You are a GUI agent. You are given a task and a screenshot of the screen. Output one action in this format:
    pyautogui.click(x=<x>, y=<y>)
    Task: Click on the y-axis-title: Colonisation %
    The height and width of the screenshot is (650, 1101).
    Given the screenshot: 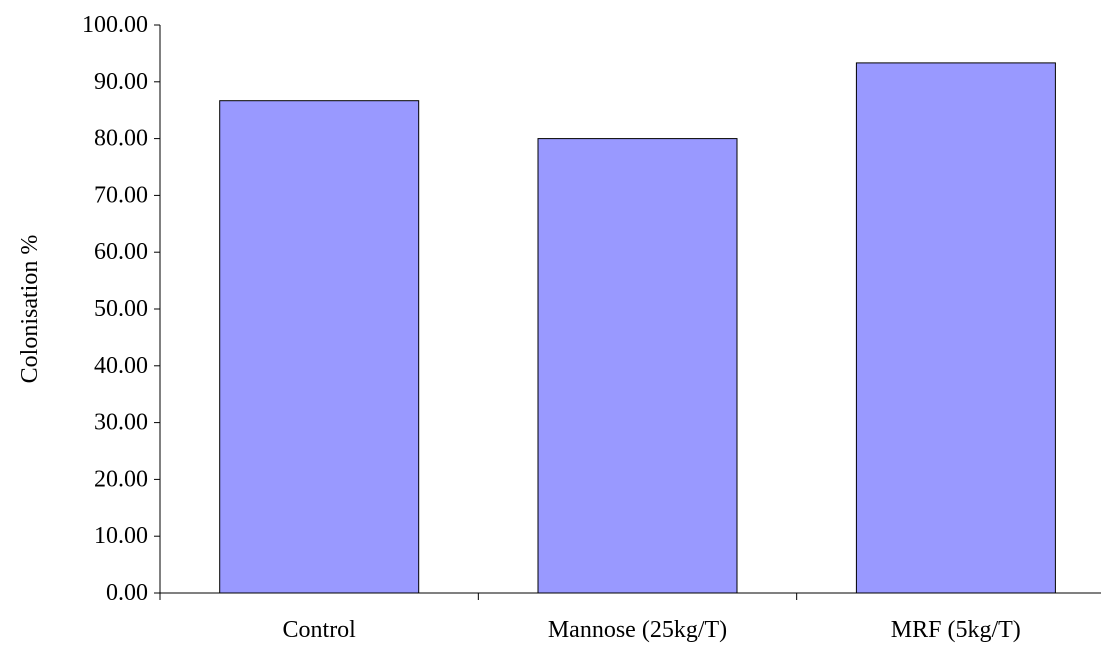 What is the action you would take?
    pyautogui.click(x=30, y=309)
    